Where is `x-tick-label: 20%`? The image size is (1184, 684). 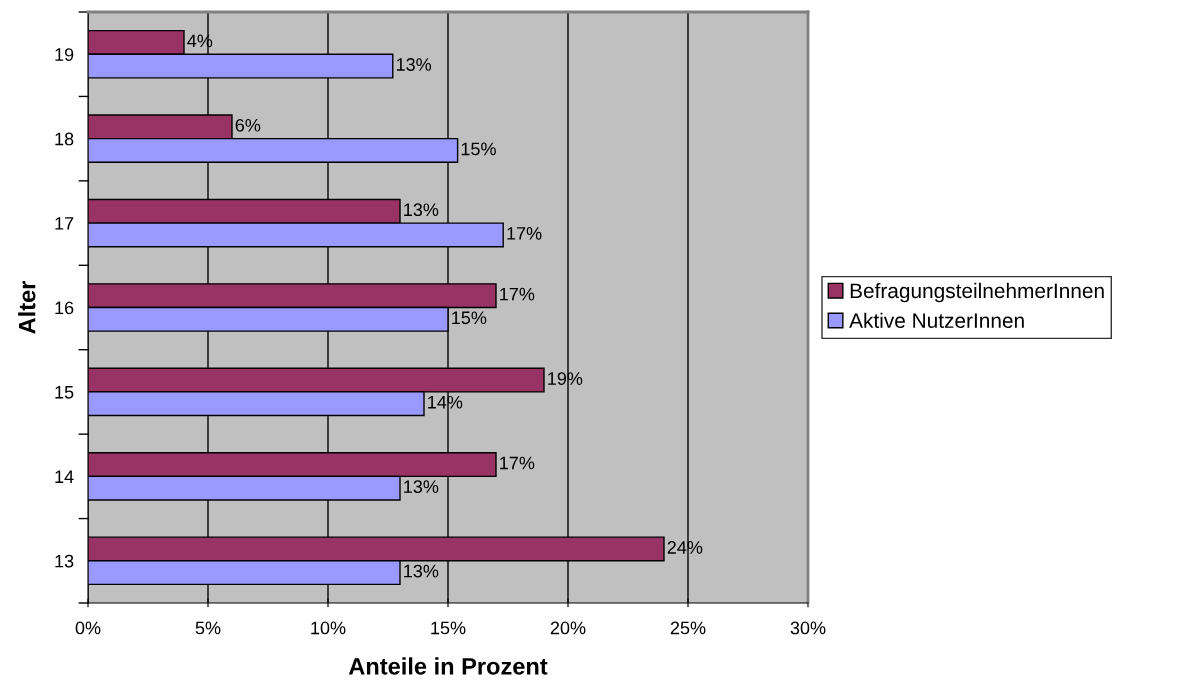 x-tick-label: 20% is located at coordinates (568, 628).